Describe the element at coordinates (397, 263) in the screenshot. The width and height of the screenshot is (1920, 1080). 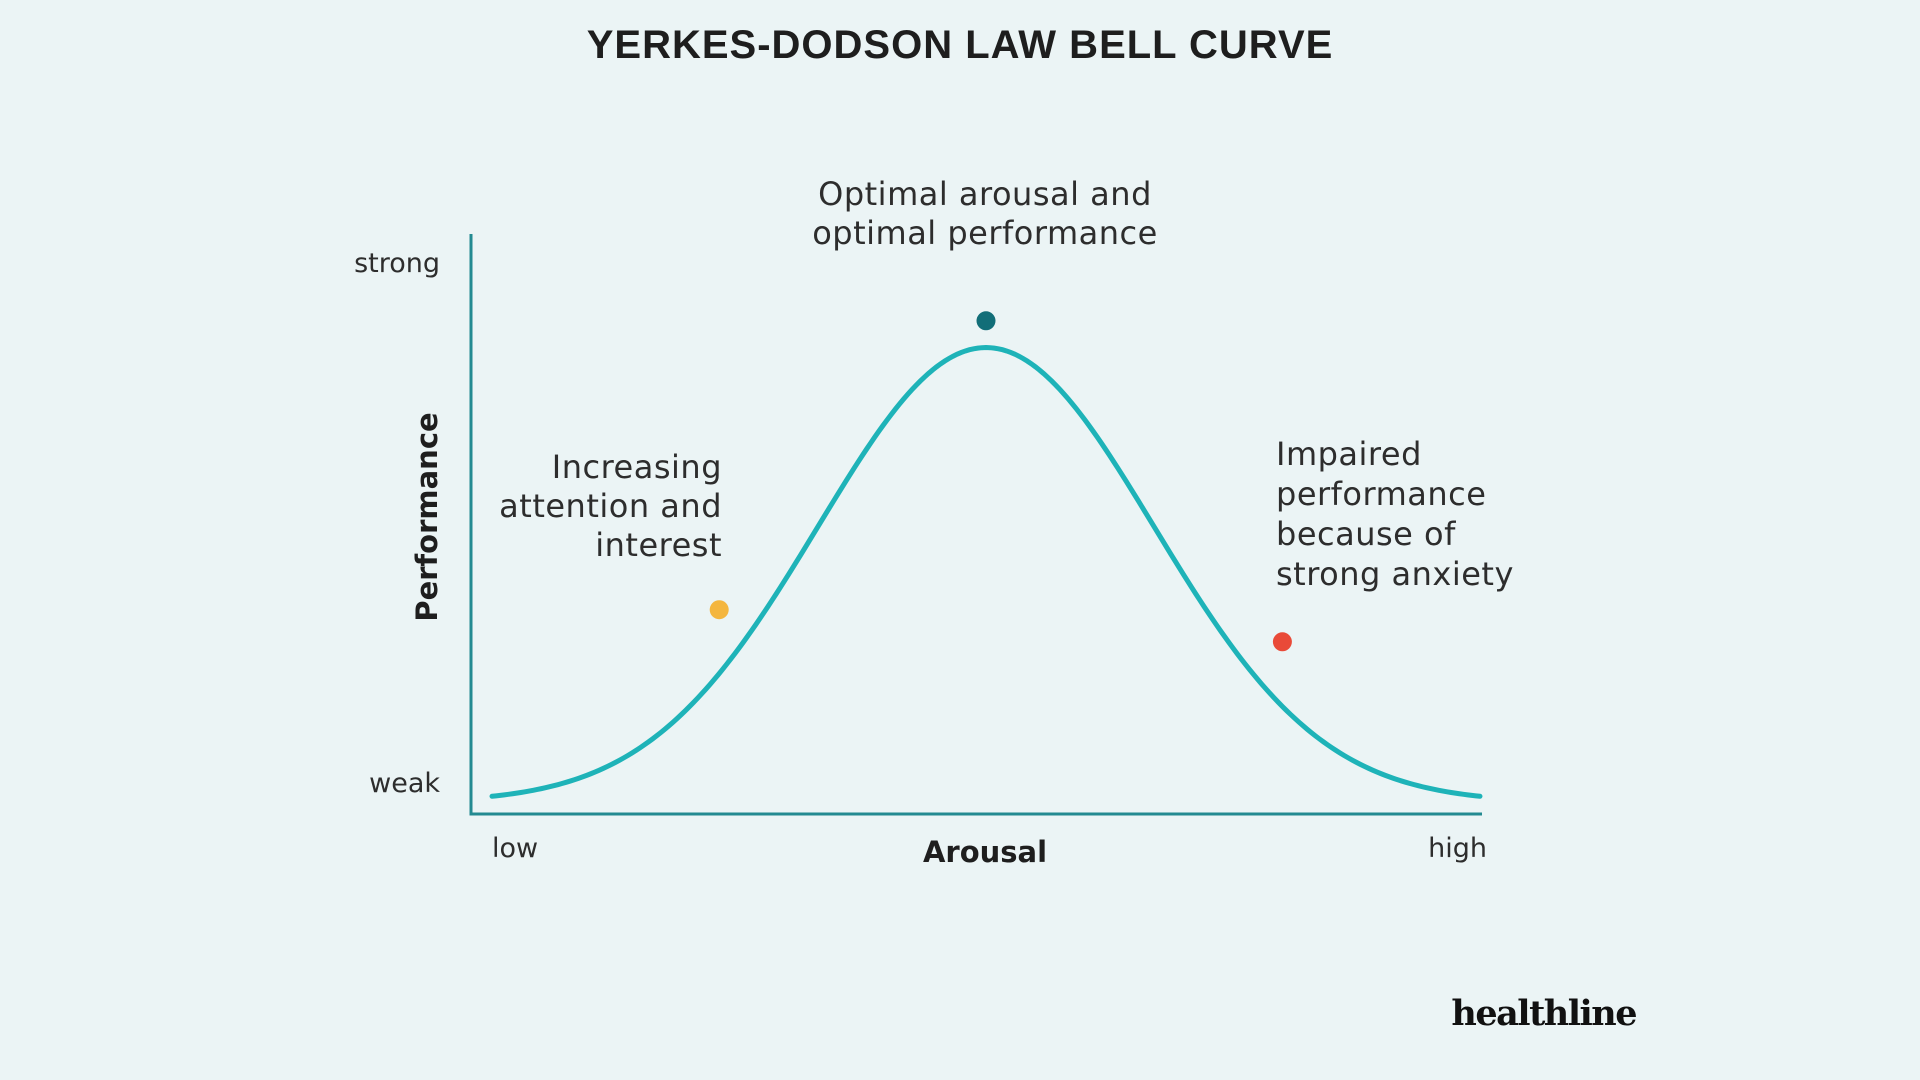
I see `y-tick-strong: strong` at that location.